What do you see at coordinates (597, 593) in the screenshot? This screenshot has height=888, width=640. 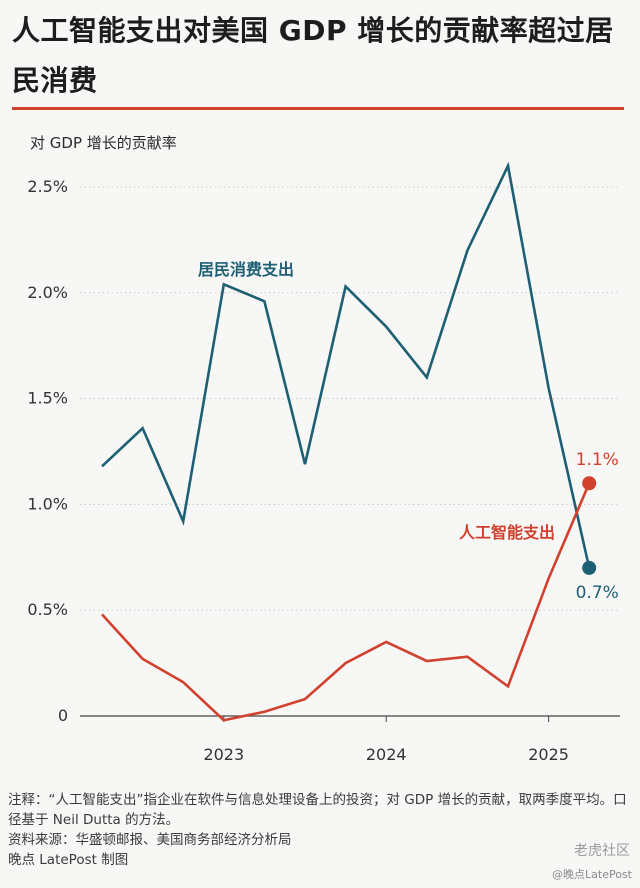 I see `end-value-label: 0.7%` at bounding box center [597, 593].